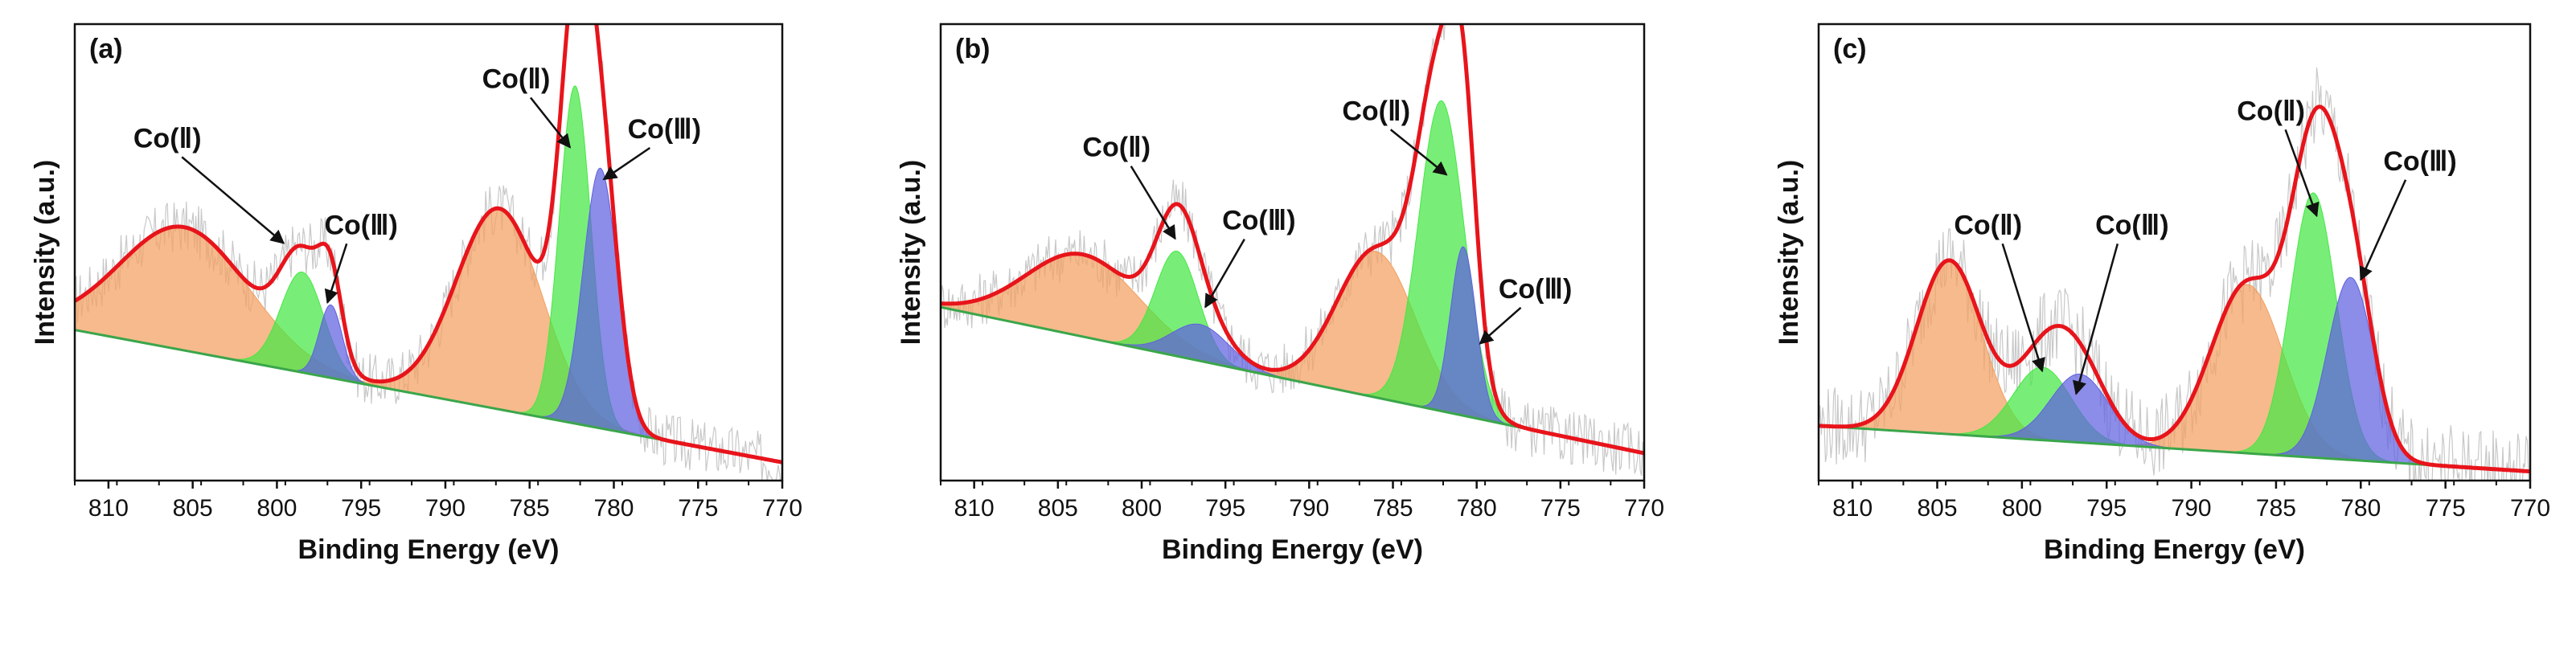 The height and width of the screenshot is (663, 2576). Describe the element at coordinates (973, 49) in the screenshot. I see `panel-label: (b)` at that location.